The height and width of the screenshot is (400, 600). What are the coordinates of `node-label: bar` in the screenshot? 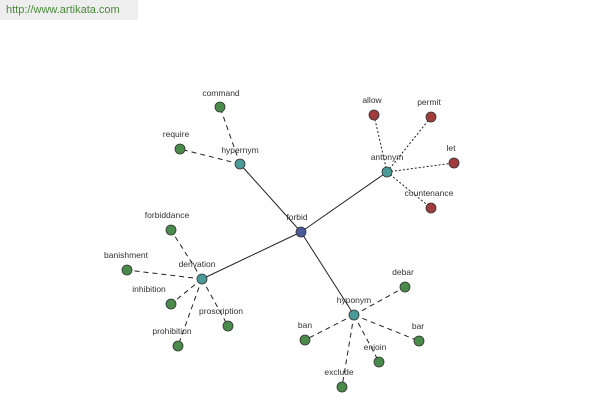 It's located at (418, 326).